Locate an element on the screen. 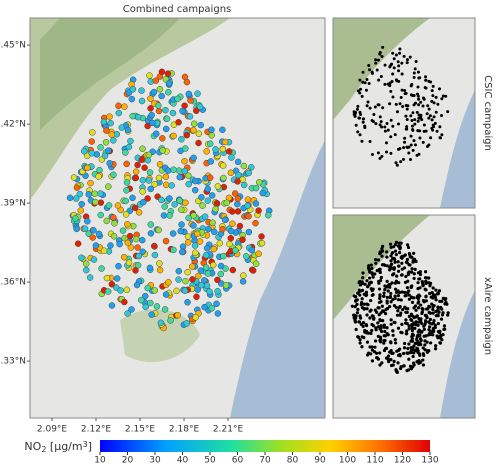  colorbar-tick-label: 70 is located at coordinates (265, 460).